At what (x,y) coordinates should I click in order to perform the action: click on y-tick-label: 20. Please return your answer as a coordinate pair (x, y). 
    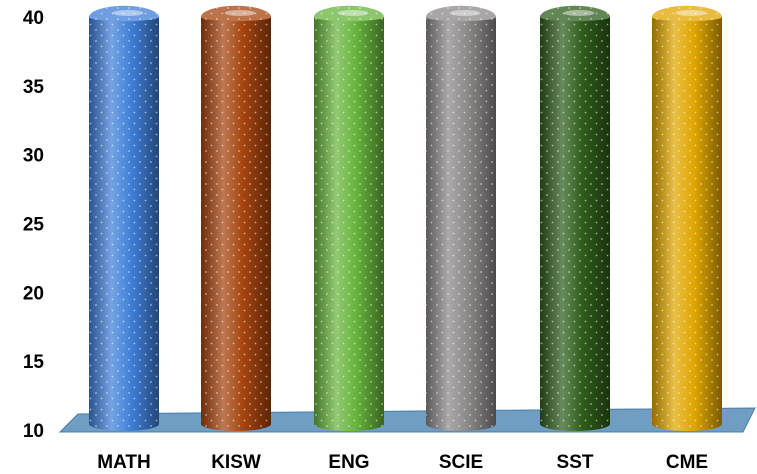
    Looking at the image, I should click on (33, 293).